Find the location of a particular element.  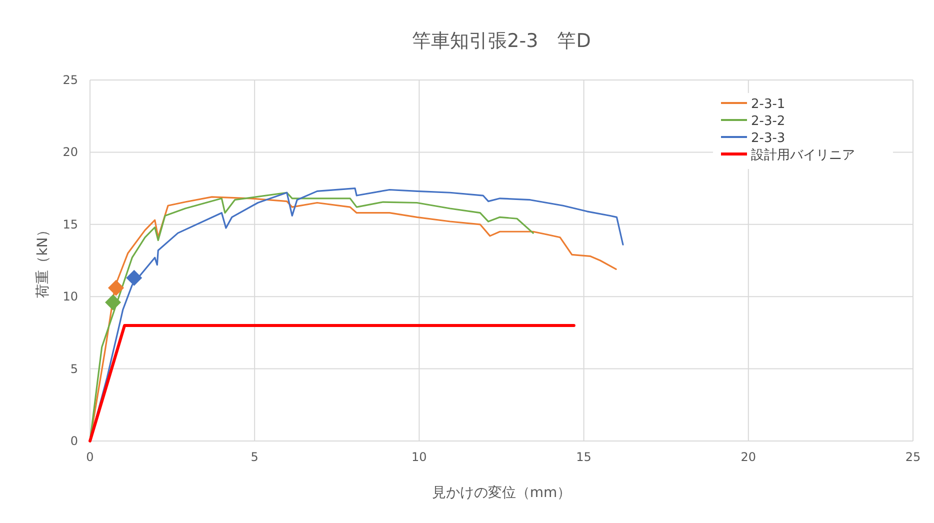

x-tick-label: 25 is located at coordinates (913, 457).